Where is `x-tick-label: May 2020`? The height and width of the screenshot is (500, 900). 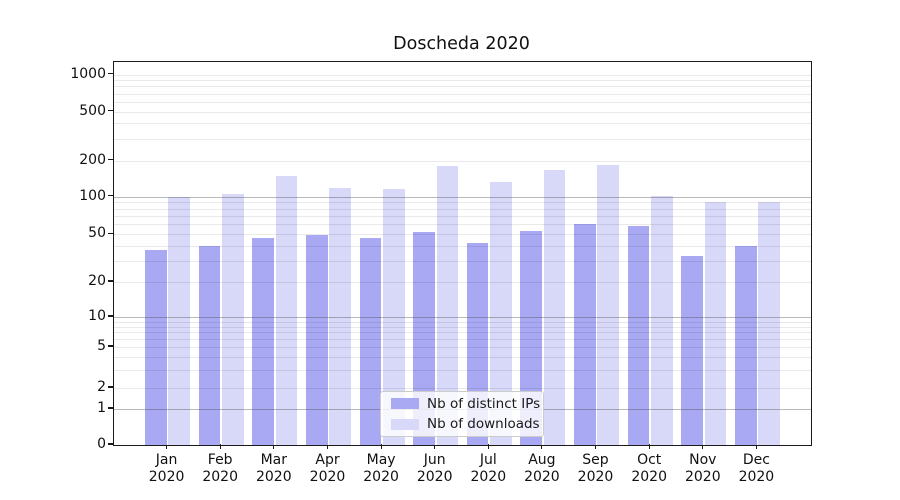
x-tick-label: May 2020 is located at coordinates (381, 468).